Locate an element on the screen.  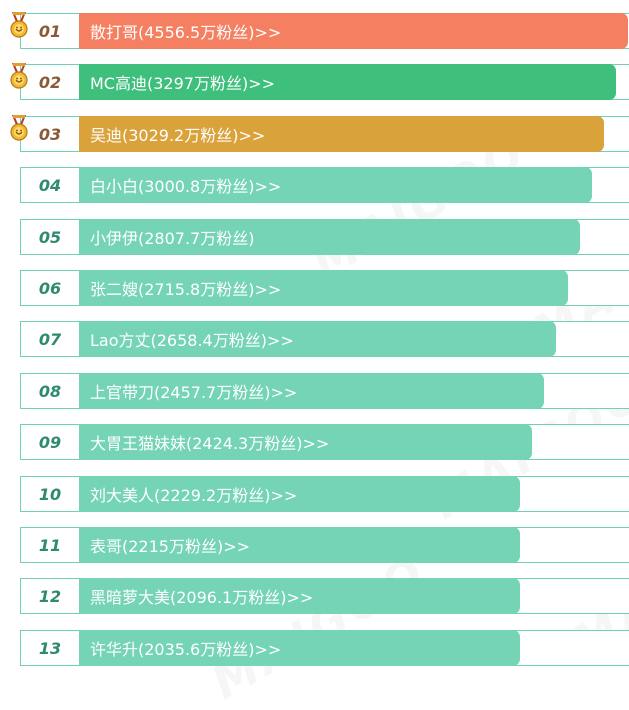
rank-number: 07 is located at coordinates (50, 339).